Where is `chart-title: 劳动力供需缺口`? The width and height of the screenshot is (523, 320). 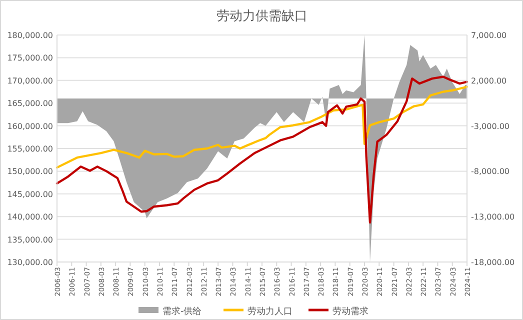 chart-title: 劳动力供需缺口 is located at coordinates (262, 16).